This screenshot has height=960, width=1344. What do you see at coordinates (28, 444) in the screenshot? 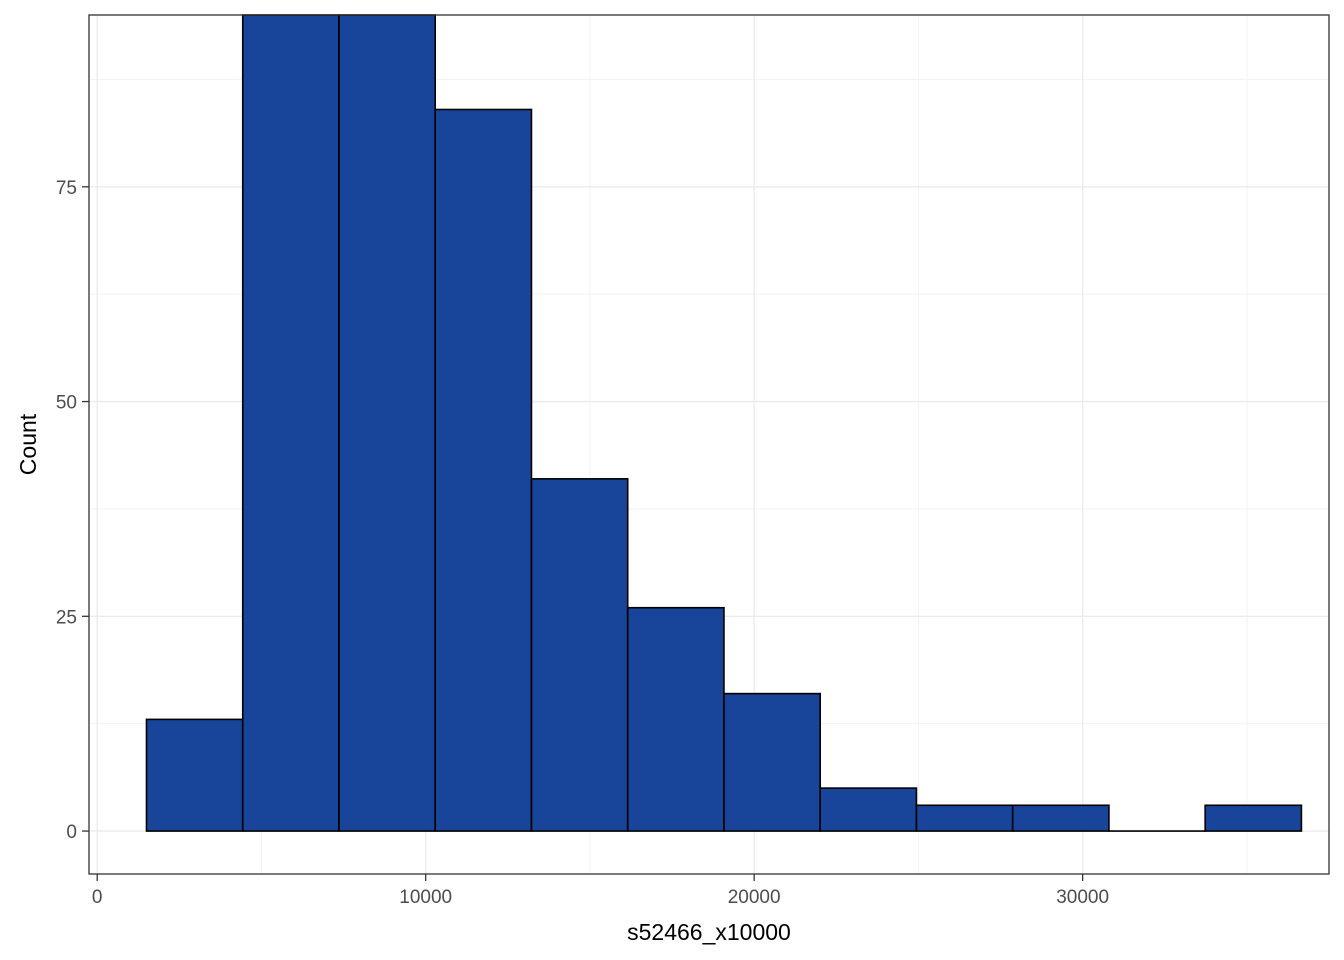
I see `y-axis-title: Count` at bounding box center [28, 444].